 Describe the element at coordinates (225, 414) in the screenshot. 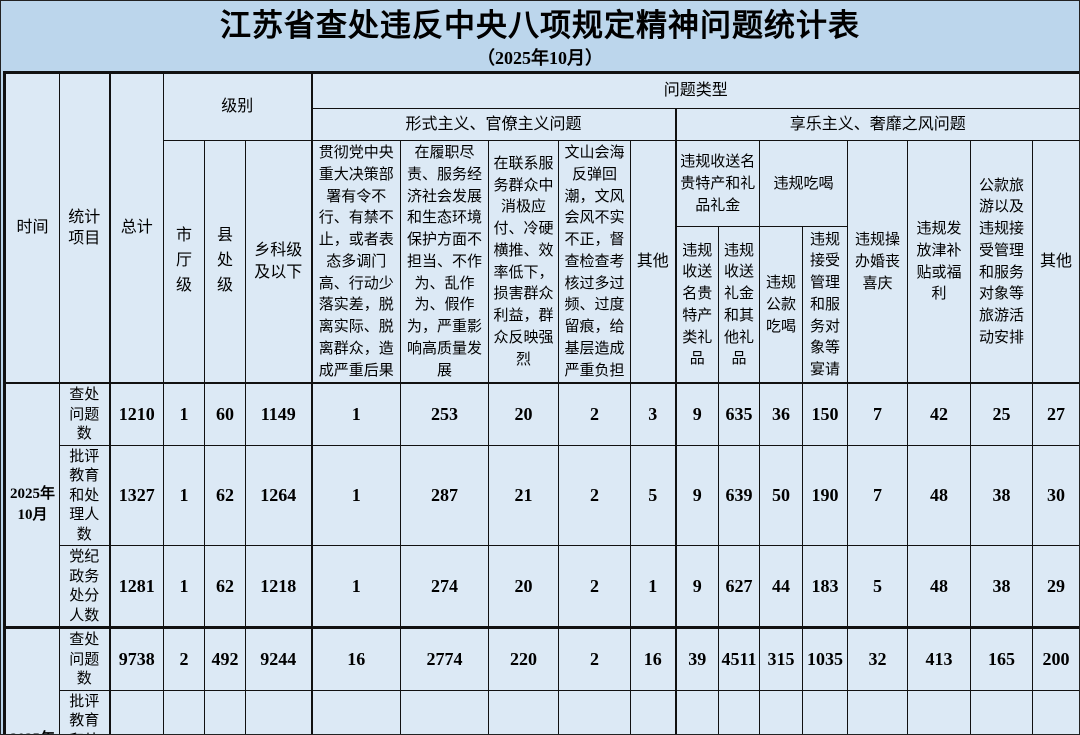

I see `data-cell: 60` at that location.